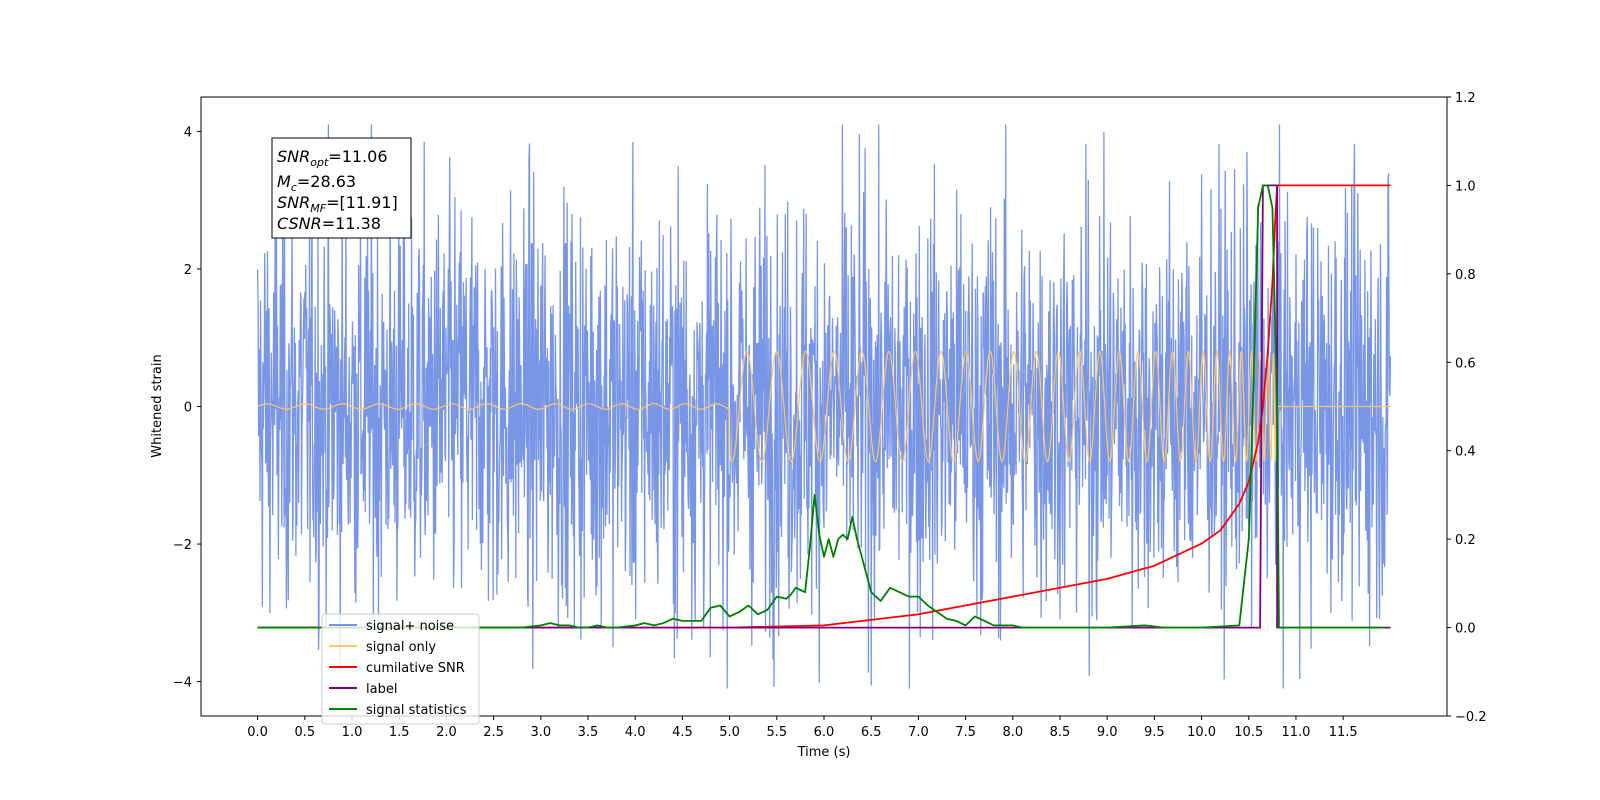  Describe the element at coordinates (918, 732) in the screenshot. I see `x-tick-label: 7.0` at that location.